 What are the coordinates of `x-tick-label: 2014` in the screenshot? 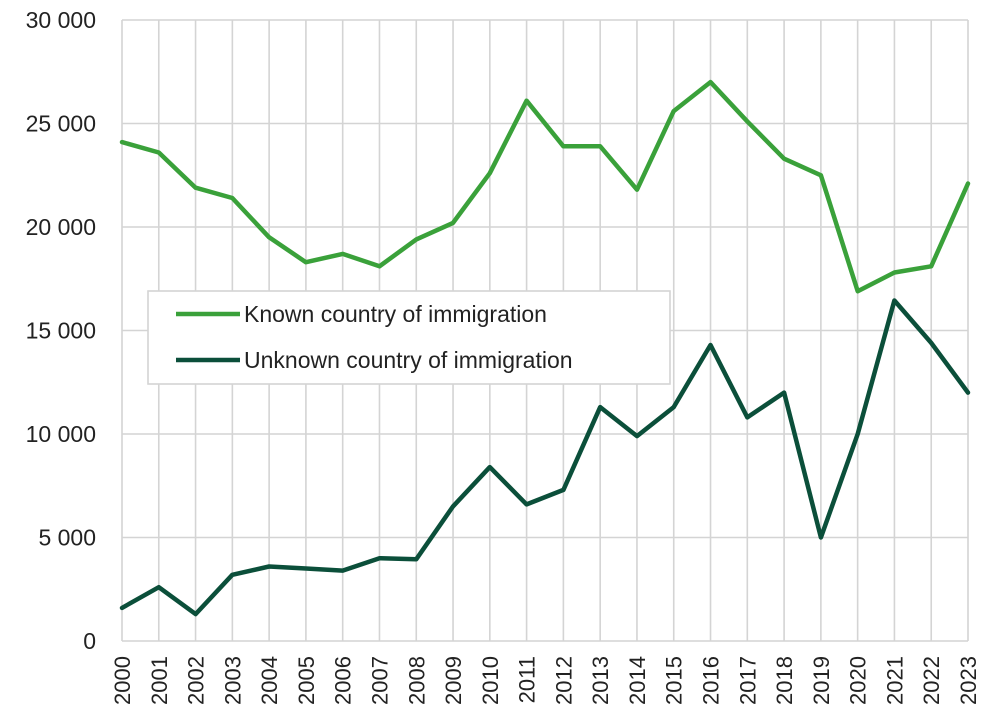 It's located at (637, 680).